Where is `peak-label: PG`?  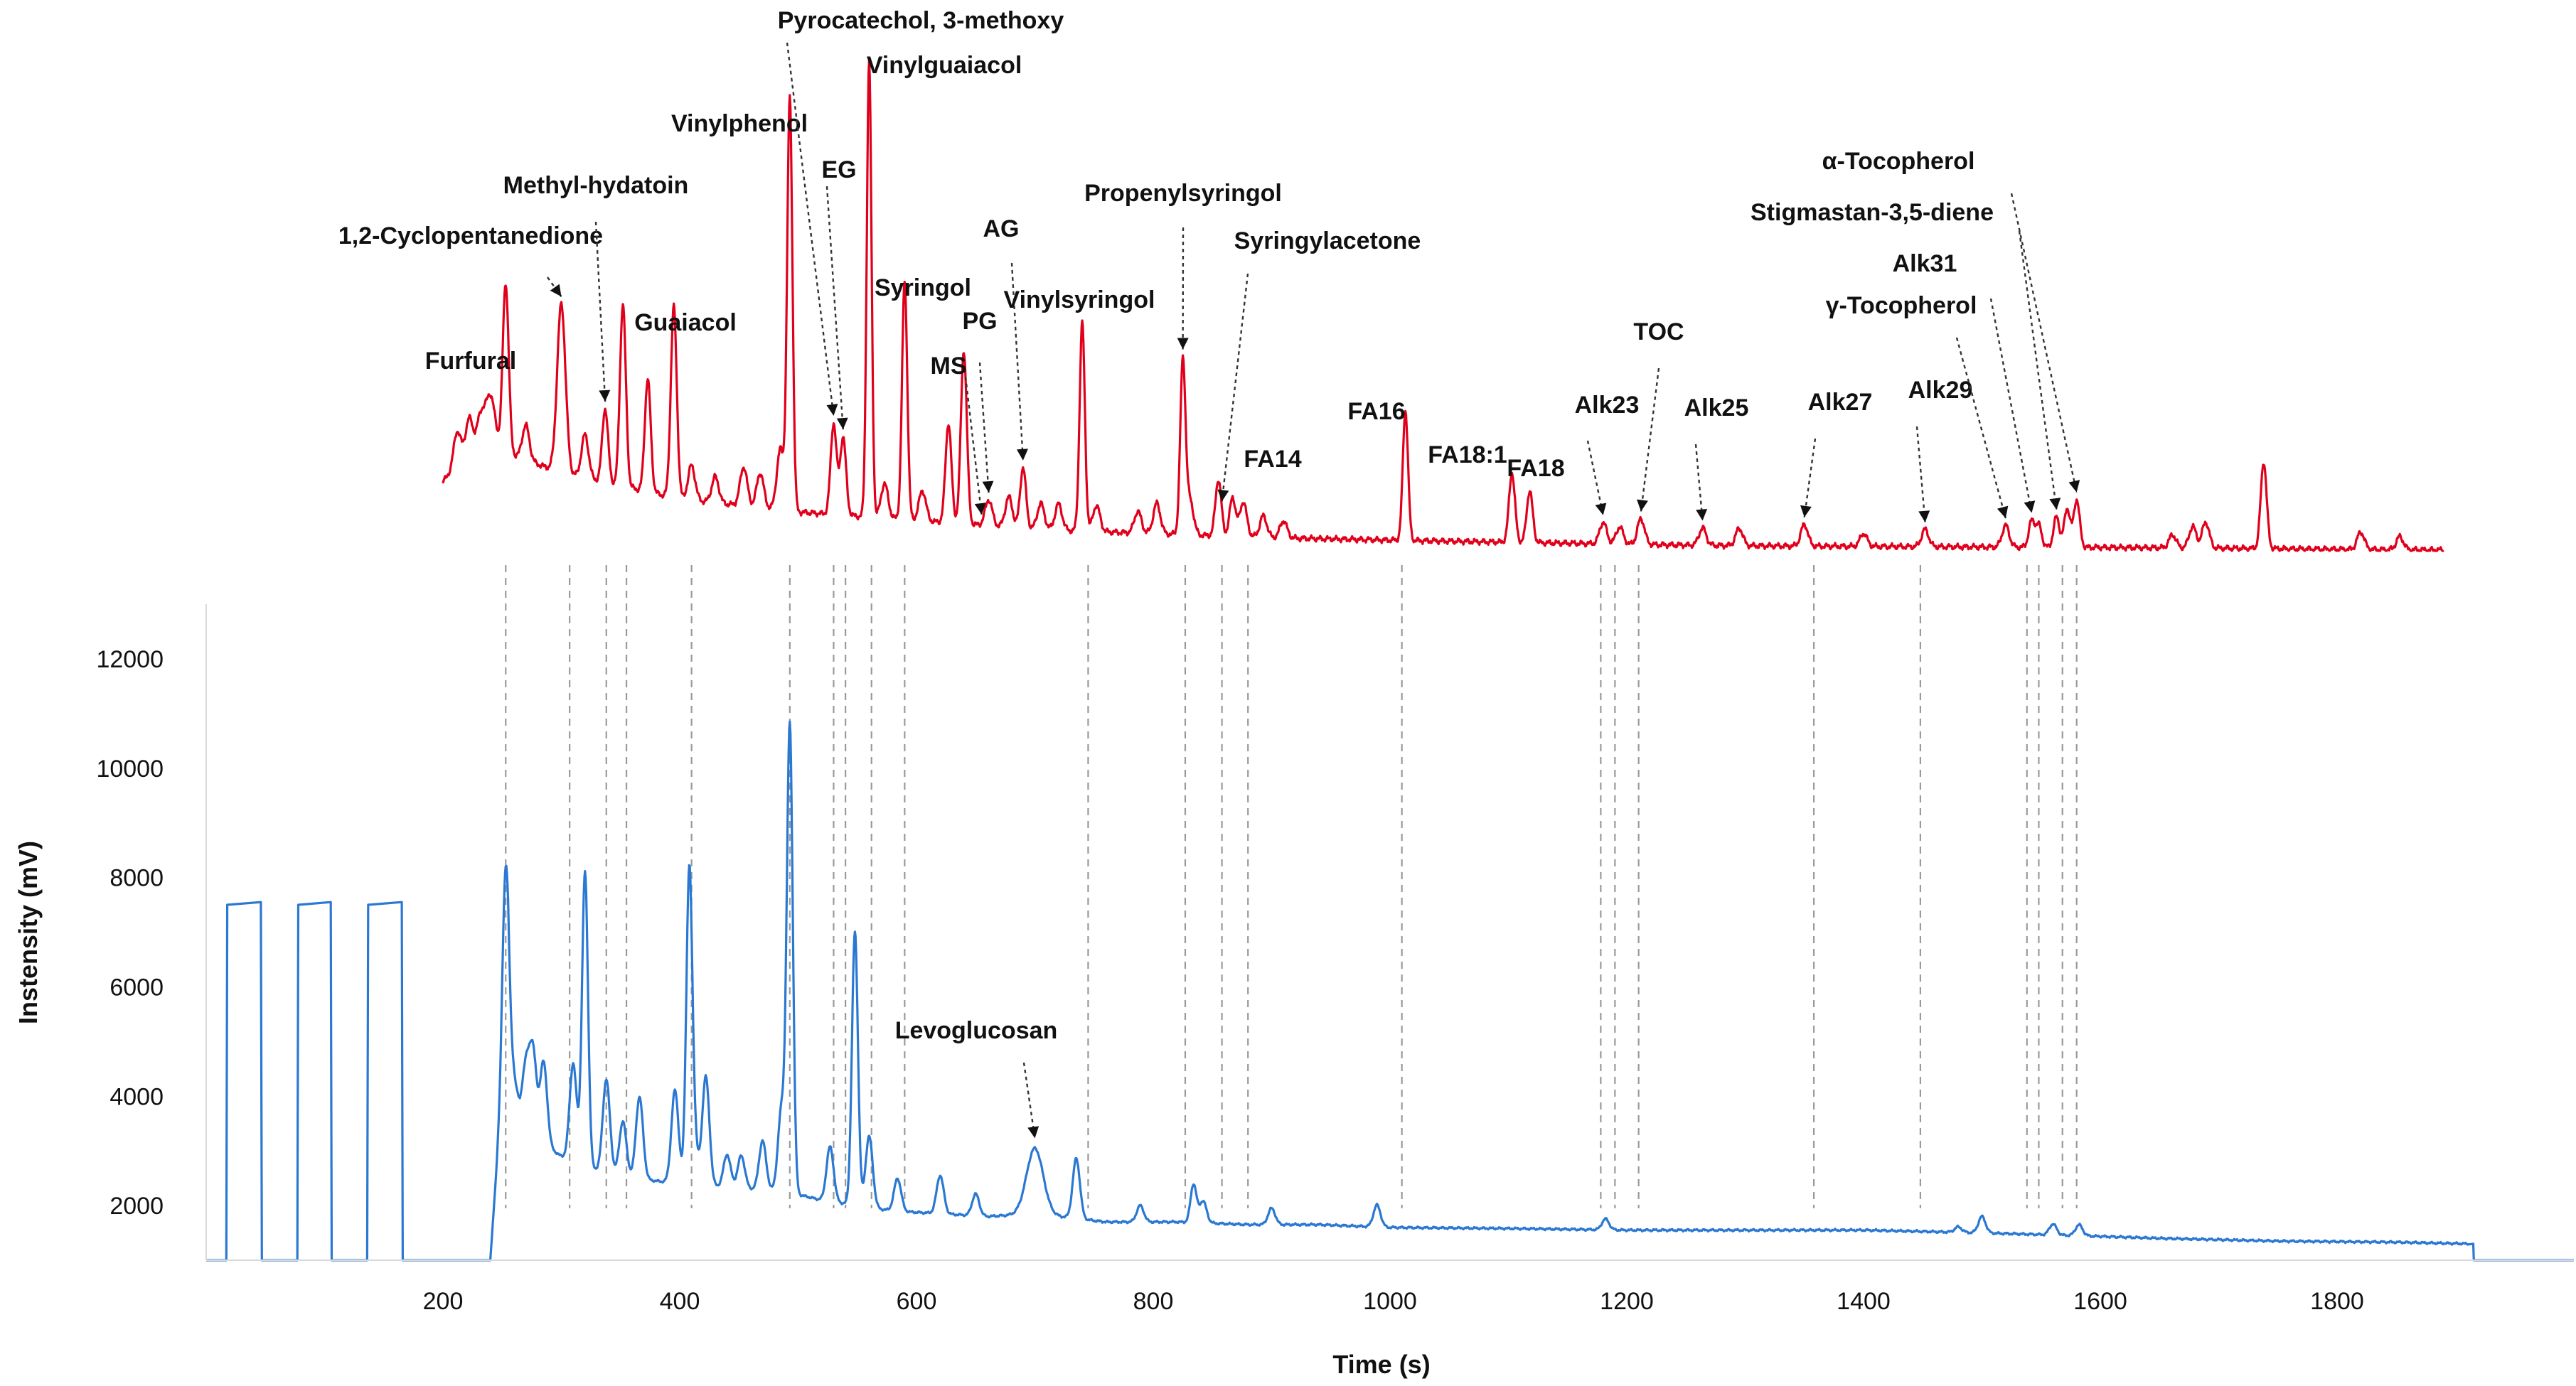
peak-label: PG is located at coordinates (980, 321).